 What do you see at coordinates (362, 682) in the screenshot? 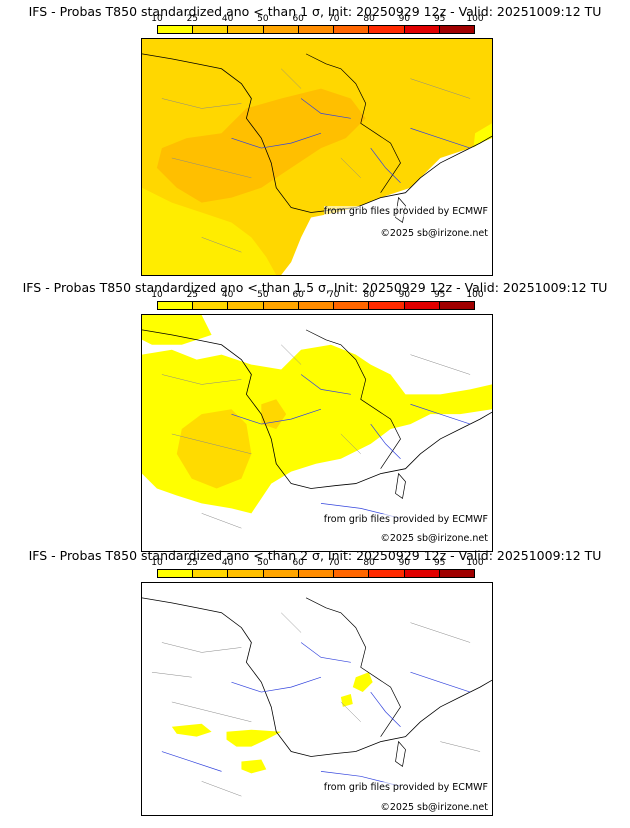
I see `prob-area-10-alps` at bounding box center [362, 682].